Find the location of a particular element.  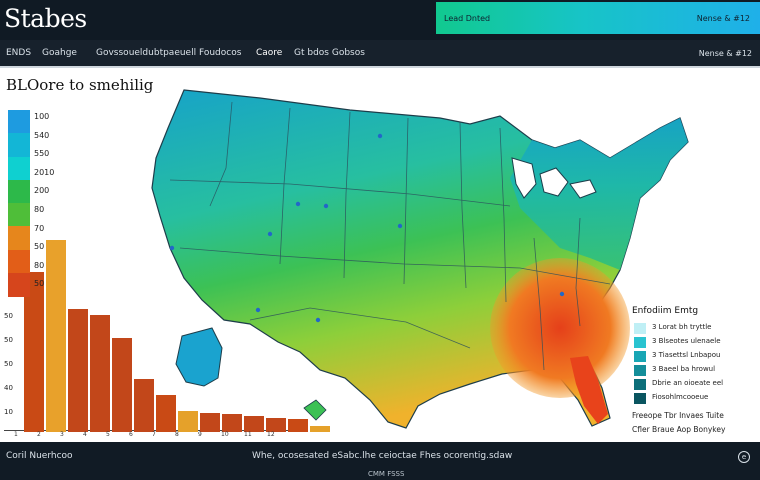

bar-x-tick: 2 is located at coordinates (39, 434).